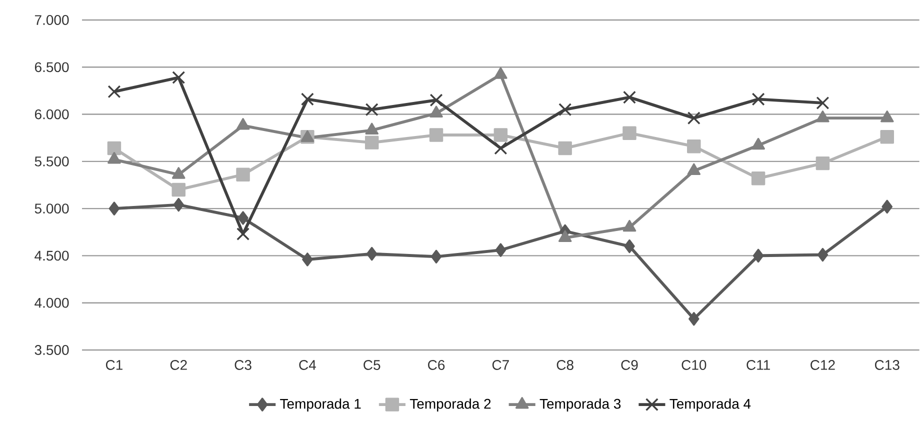 Image resolution: width=922 pixels, height=435 pixels. I want to click on legend-label: Temporada 2, so click(450, 405).